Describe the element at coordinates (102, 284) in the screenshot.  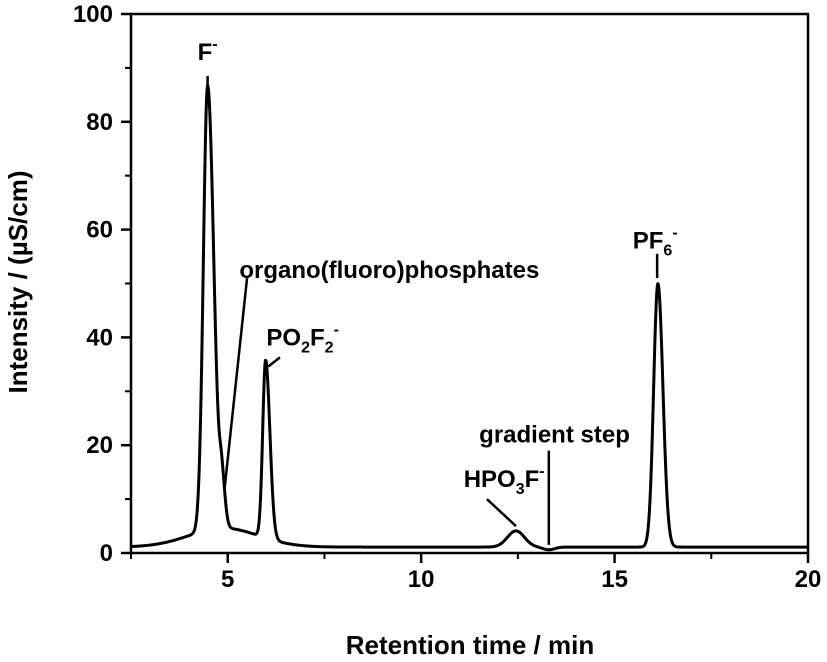
I see `y-axis: 0 20 40 60 80 100` at that location.